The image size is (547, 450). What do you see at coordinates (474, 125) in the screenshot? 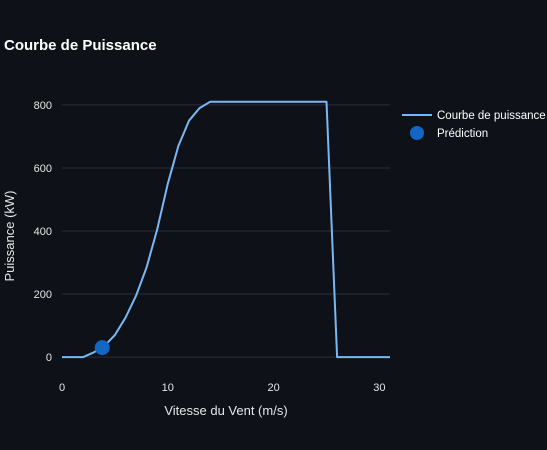
I see `legend: Courbe de puissance Prédiction` at bounding box center [474, 125].